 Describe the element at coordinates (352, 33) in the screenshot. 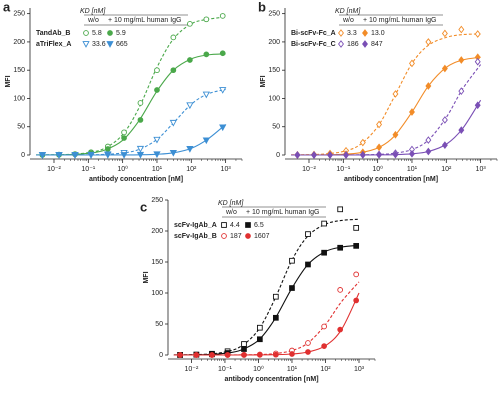

I see `legend-kd: 3.3` at that location.